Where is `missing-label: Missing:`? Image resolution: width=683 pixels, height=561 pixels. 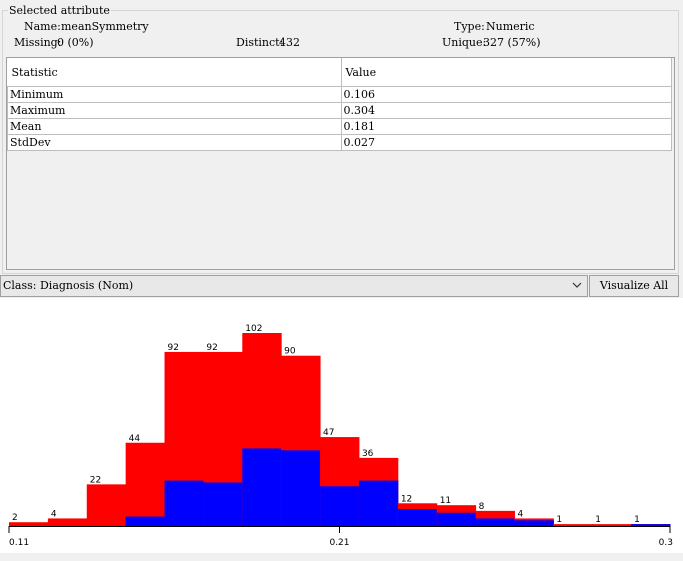 missing-label: Missing: is located at coordinates (38, 42).